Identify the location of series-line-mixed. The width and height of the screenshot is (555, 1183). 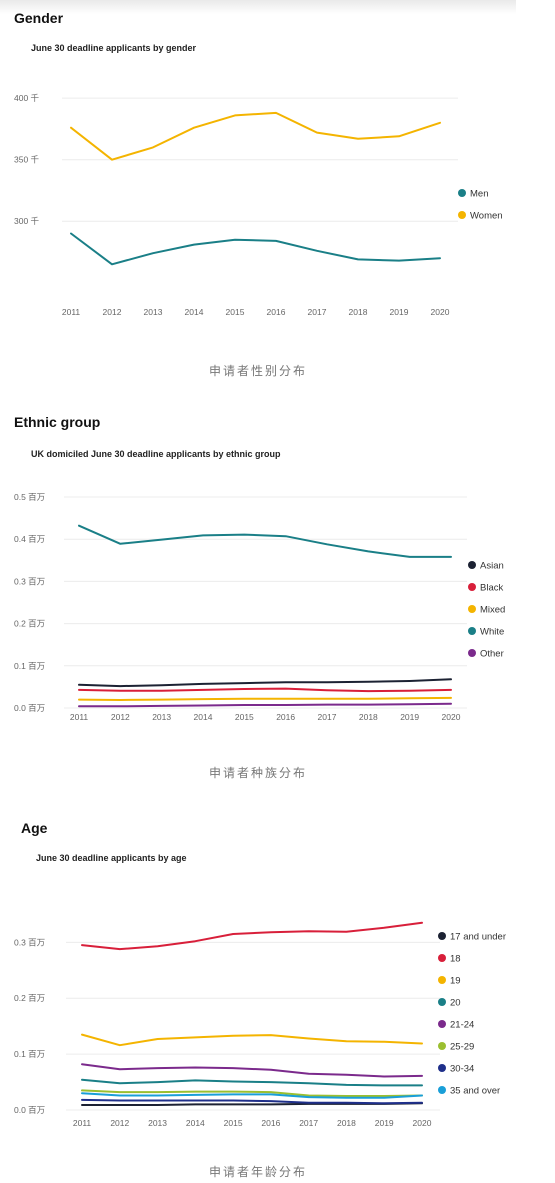
(265, 698).